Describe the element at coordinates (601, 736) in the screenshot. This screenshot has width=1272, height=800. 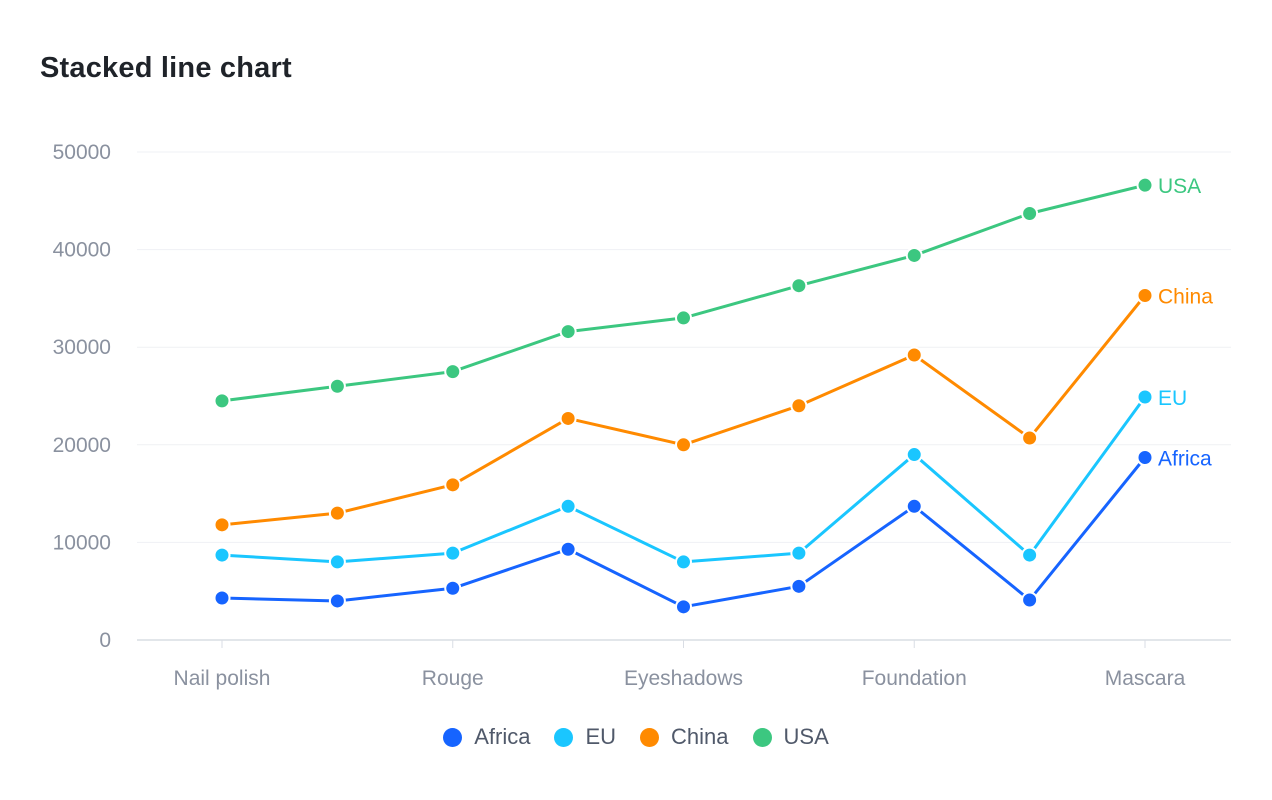
I see `legend-label: EU` at that location.